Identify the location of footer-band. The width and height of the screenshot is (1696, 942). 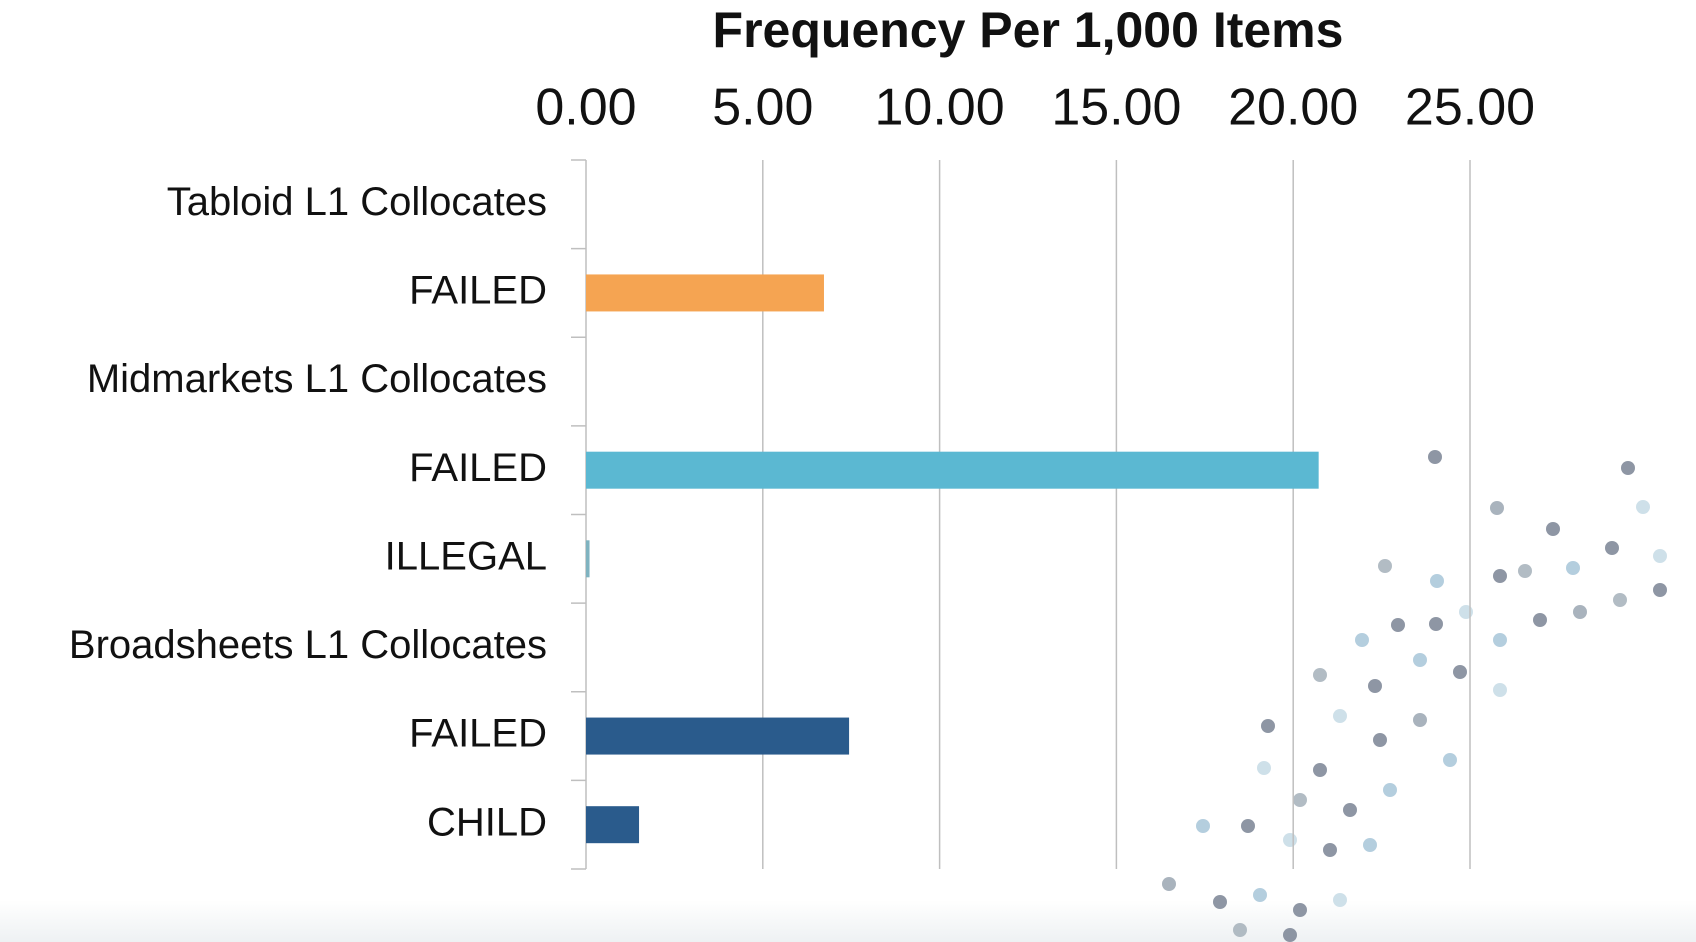
(848, 921).